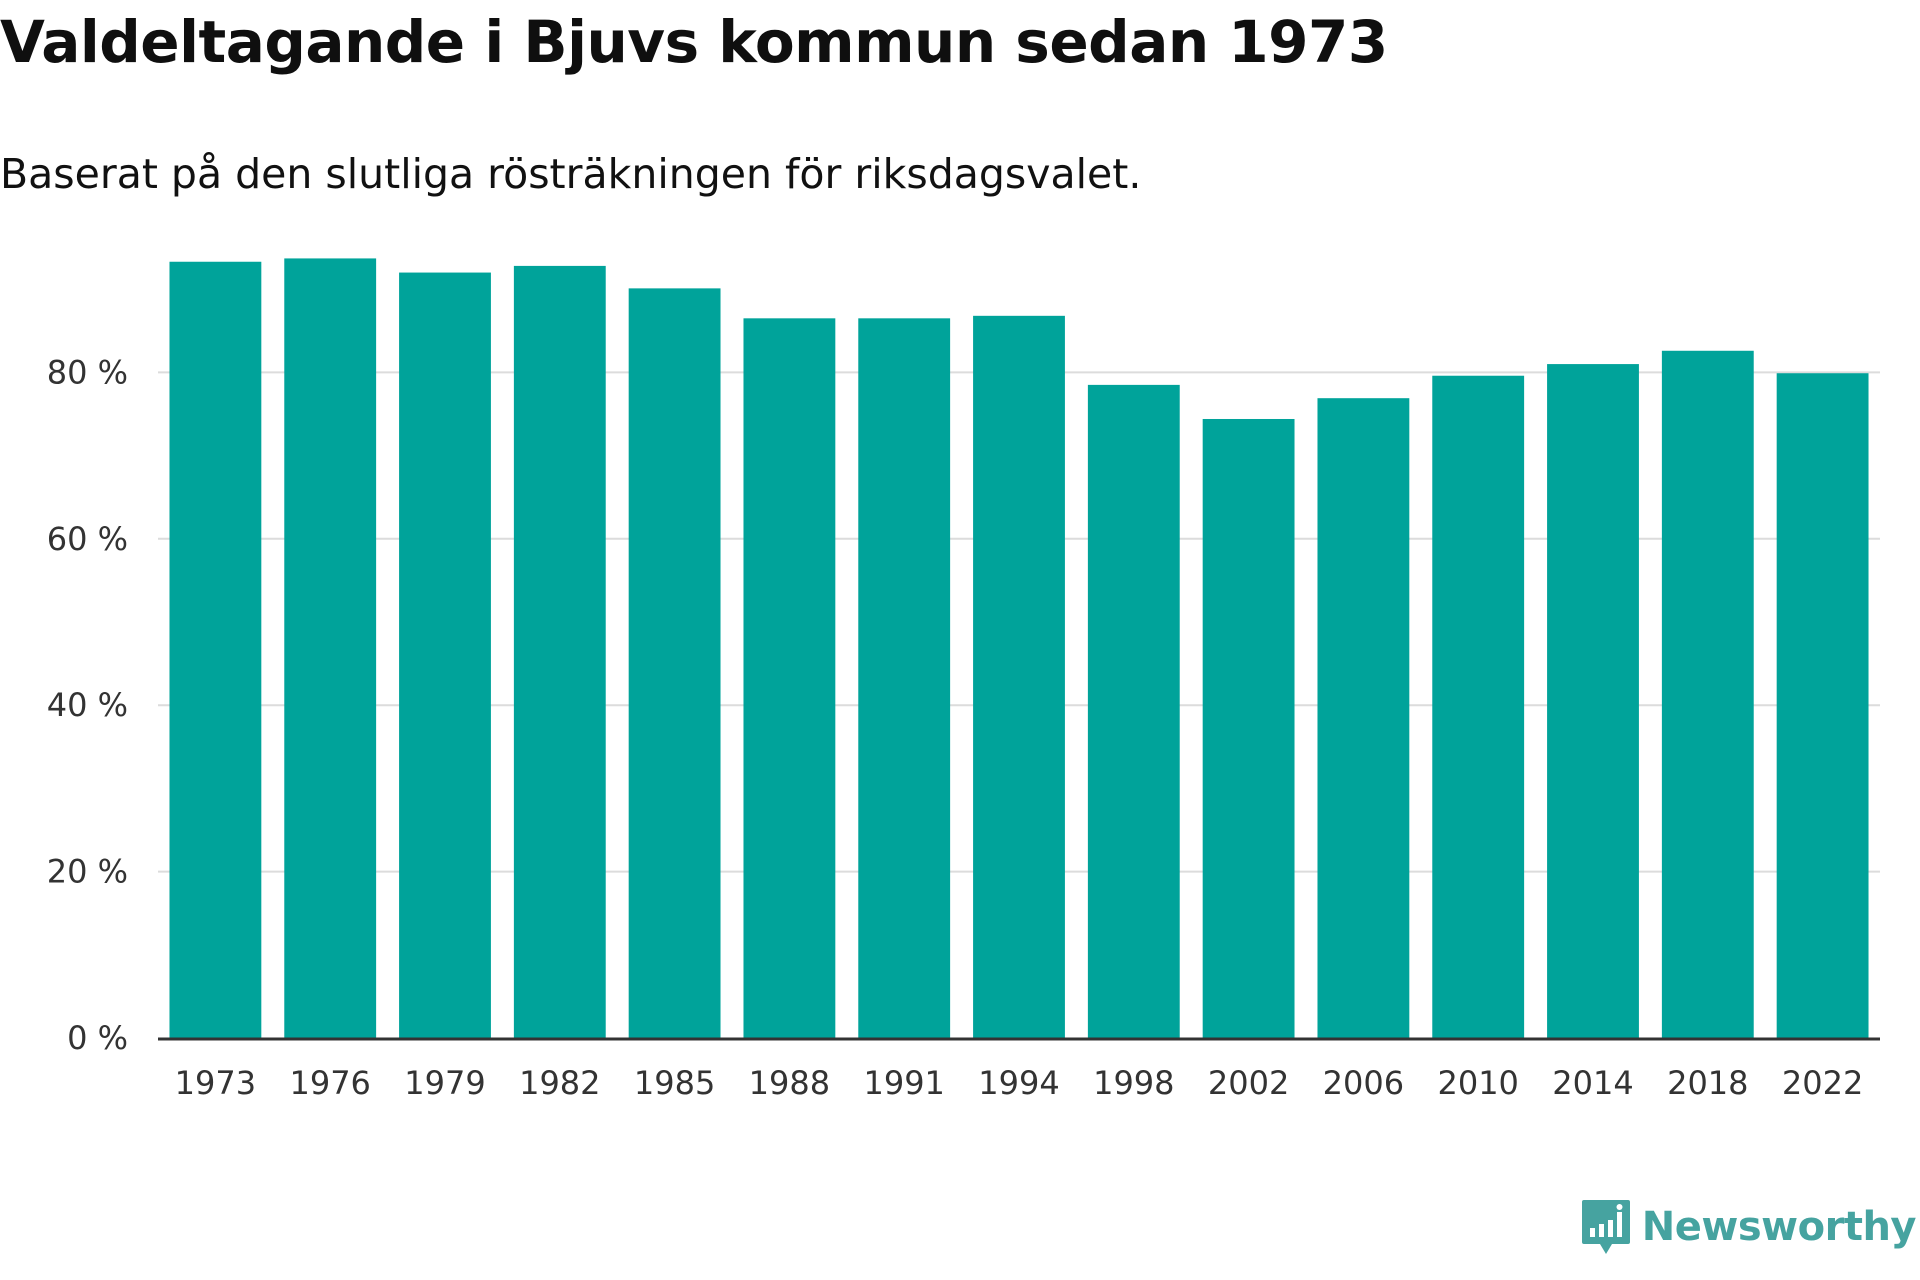 The image size is (1920, 1280). What do you see at coordinates (674, 1083) in the screenshot?
I see `x-tick-label: 1985` at bounding box center [674, 1083].